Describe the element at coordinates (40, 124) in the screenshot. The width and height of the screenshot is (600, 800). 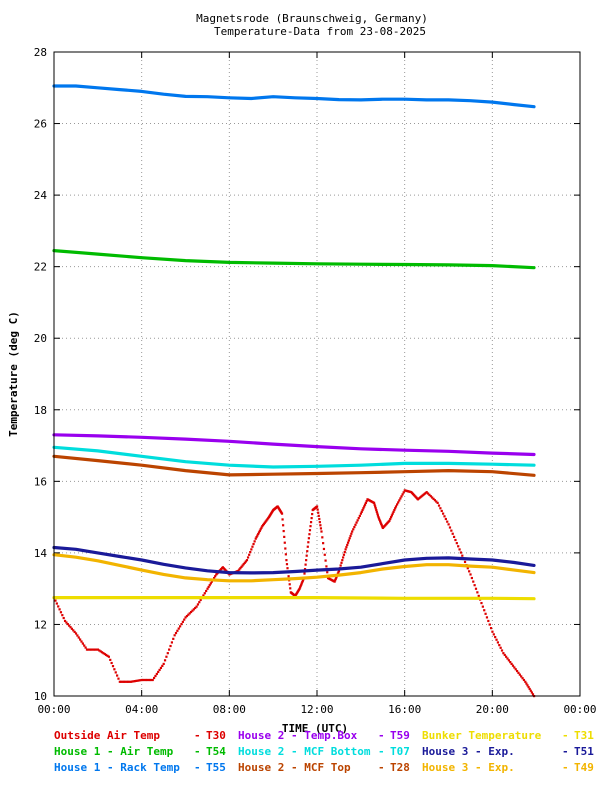
I see `y-tick-label: 26` at that location.